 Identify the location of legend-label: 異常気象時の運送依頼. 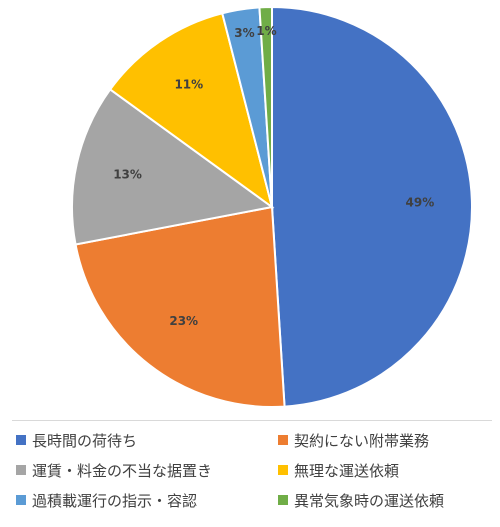
(369, 500).